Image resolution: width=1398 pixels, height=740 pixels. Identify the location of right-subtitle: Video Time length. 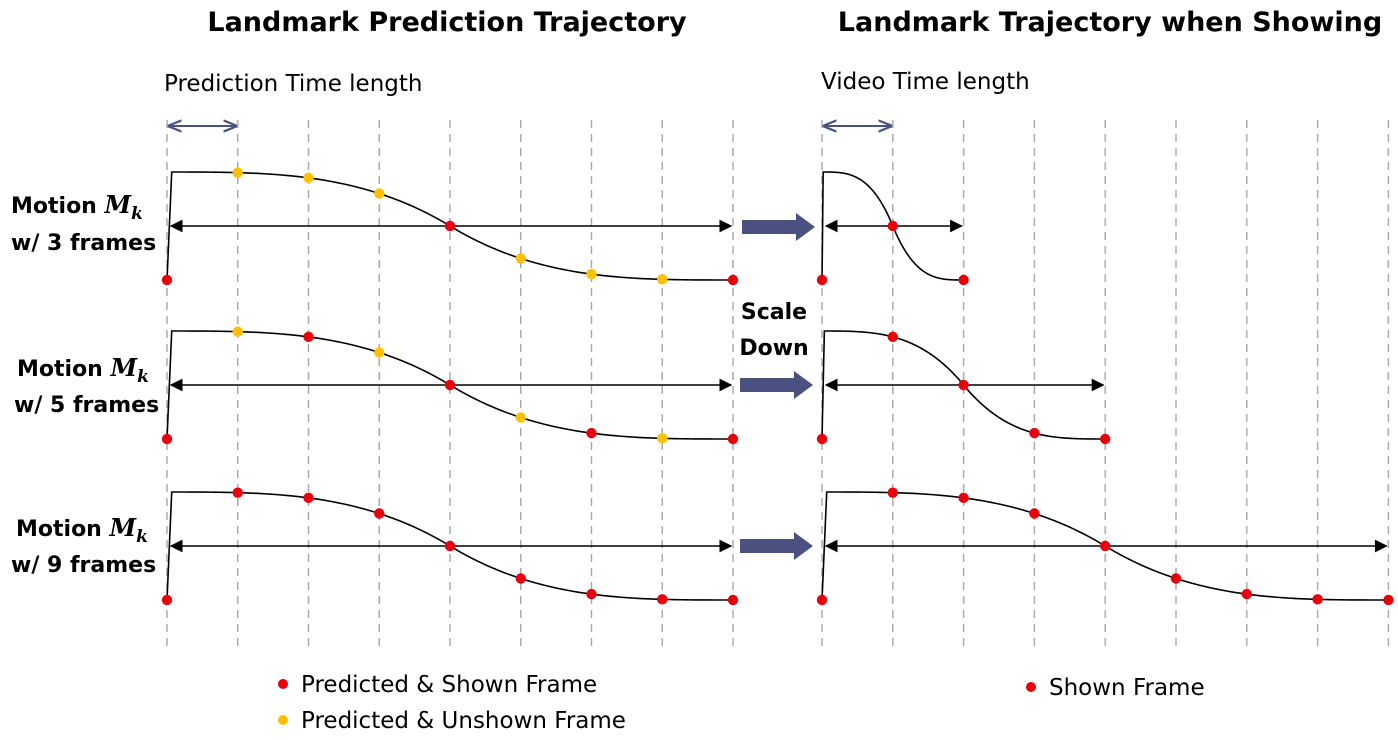
(925, 82).